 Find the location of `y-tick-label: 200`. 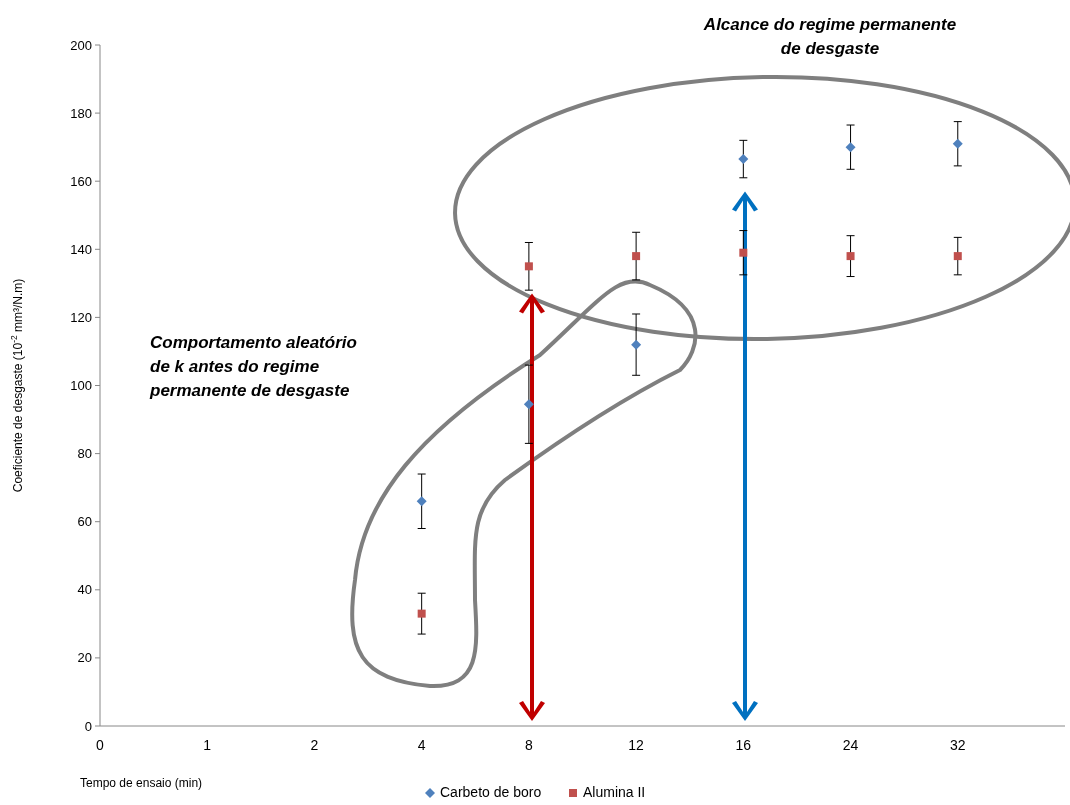

y-tick-label: 200 is located at coordinates (81, 45).